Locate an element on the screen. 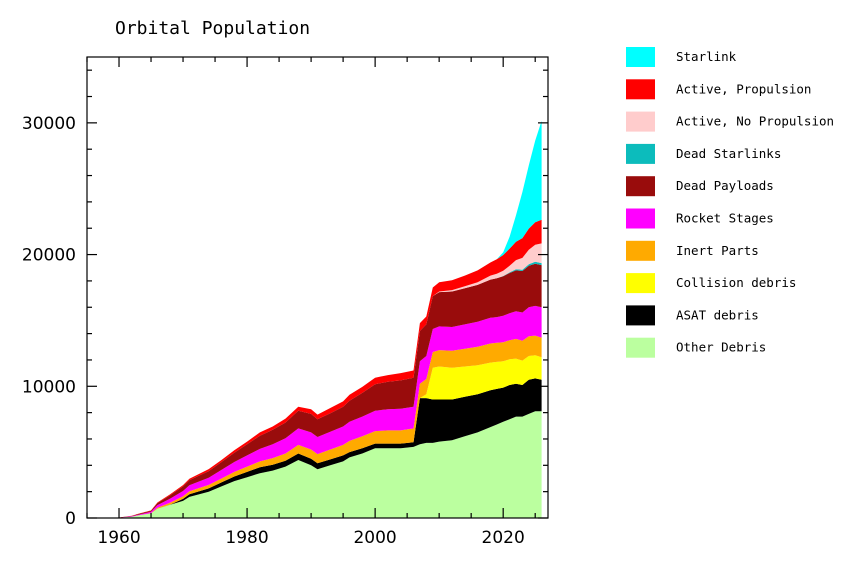 This screenshot has height=576, width=857. legend-item-other-debris: Other Debris is located at coordinates (696, 347).